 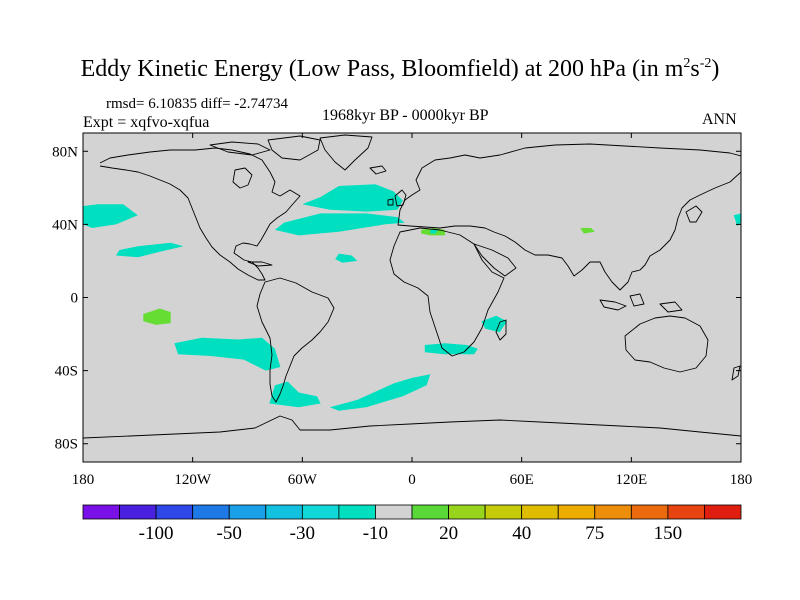 I want to click on coast-iceland, so click(x=378, y=170).